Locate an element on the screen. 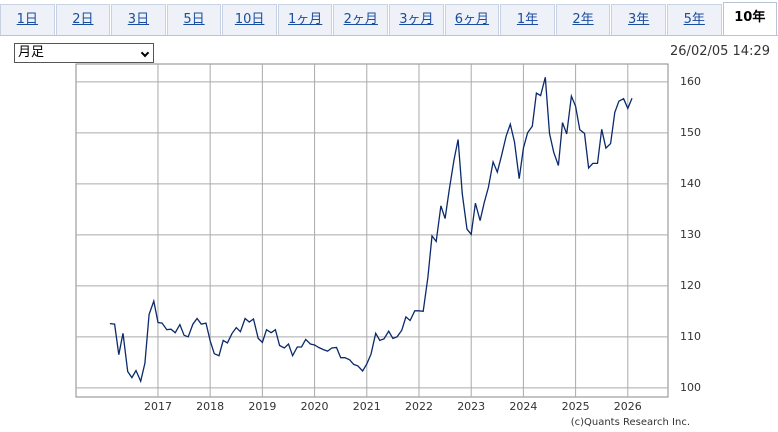  tab: 2日 is located at coordinates (83, 19).